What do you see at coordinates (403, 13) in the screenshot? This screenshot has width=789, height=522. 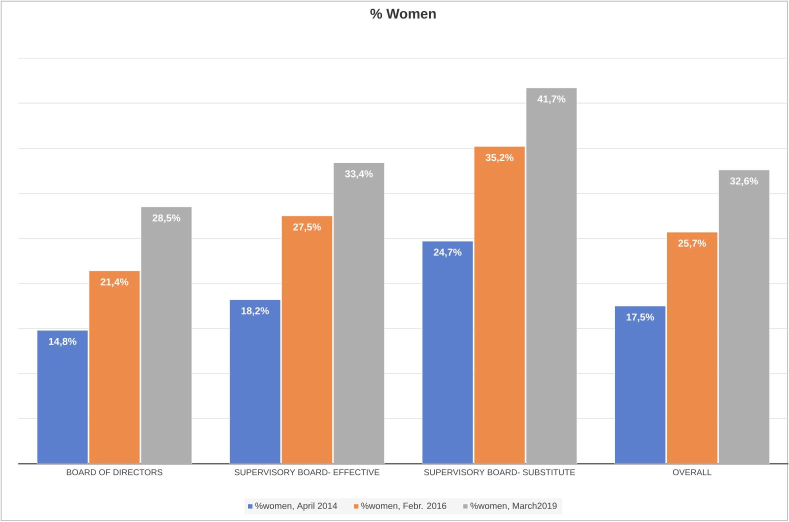 I see `chart-title: % Women` at bounding box center [403, 13].